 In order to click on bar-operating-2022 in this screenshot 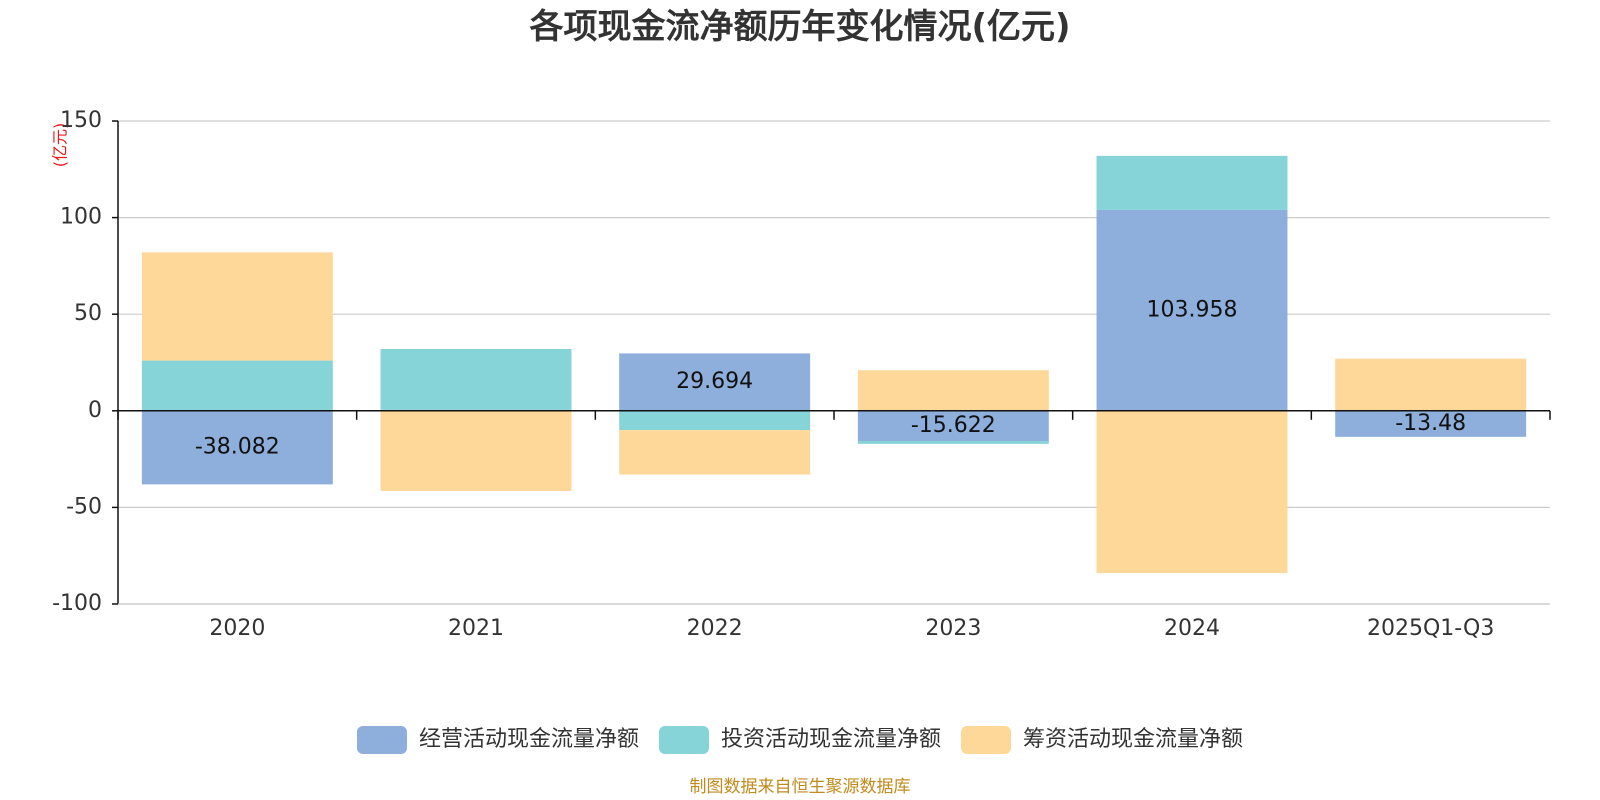, I will do `click(715, 382)`.